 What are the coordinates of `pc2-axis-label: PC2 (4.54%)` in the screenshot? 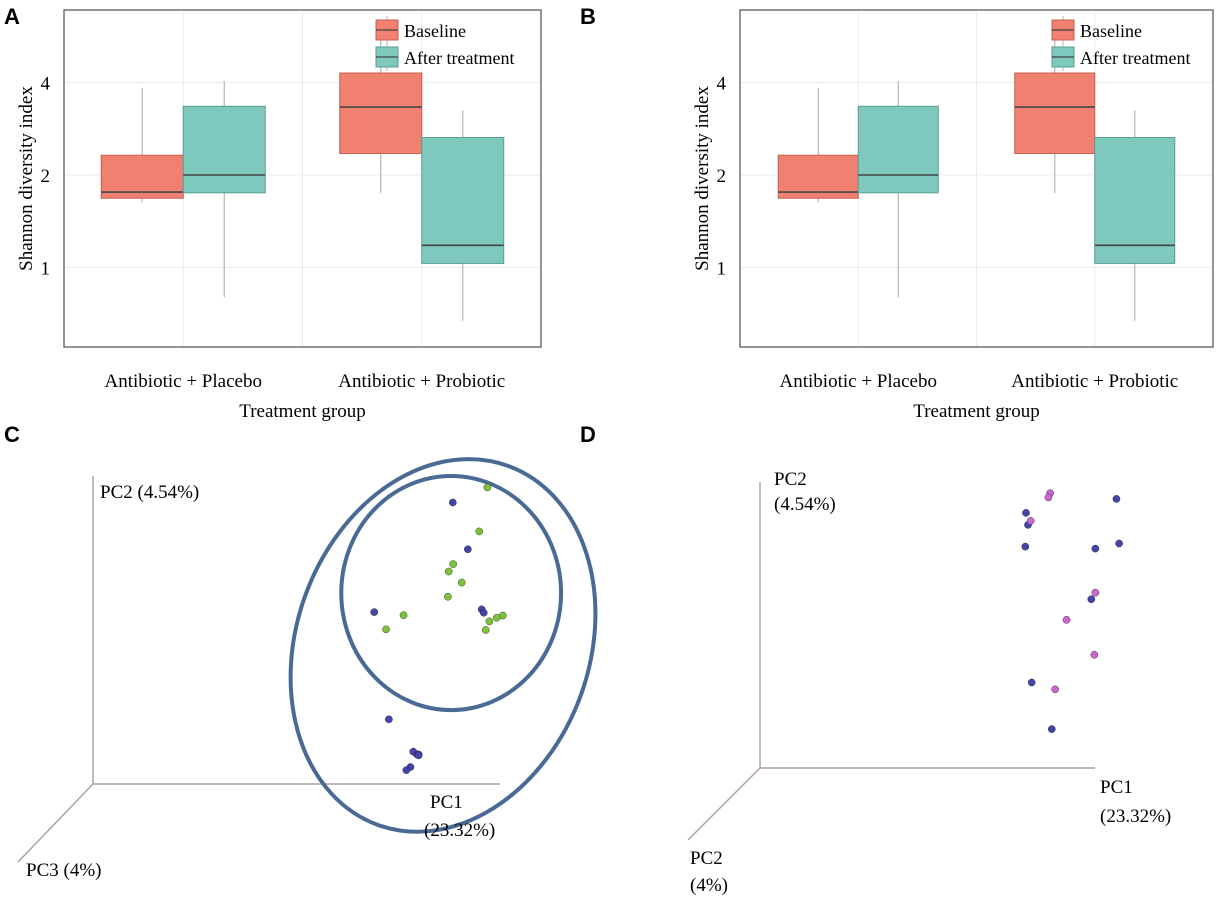 It's located at (149, 492).